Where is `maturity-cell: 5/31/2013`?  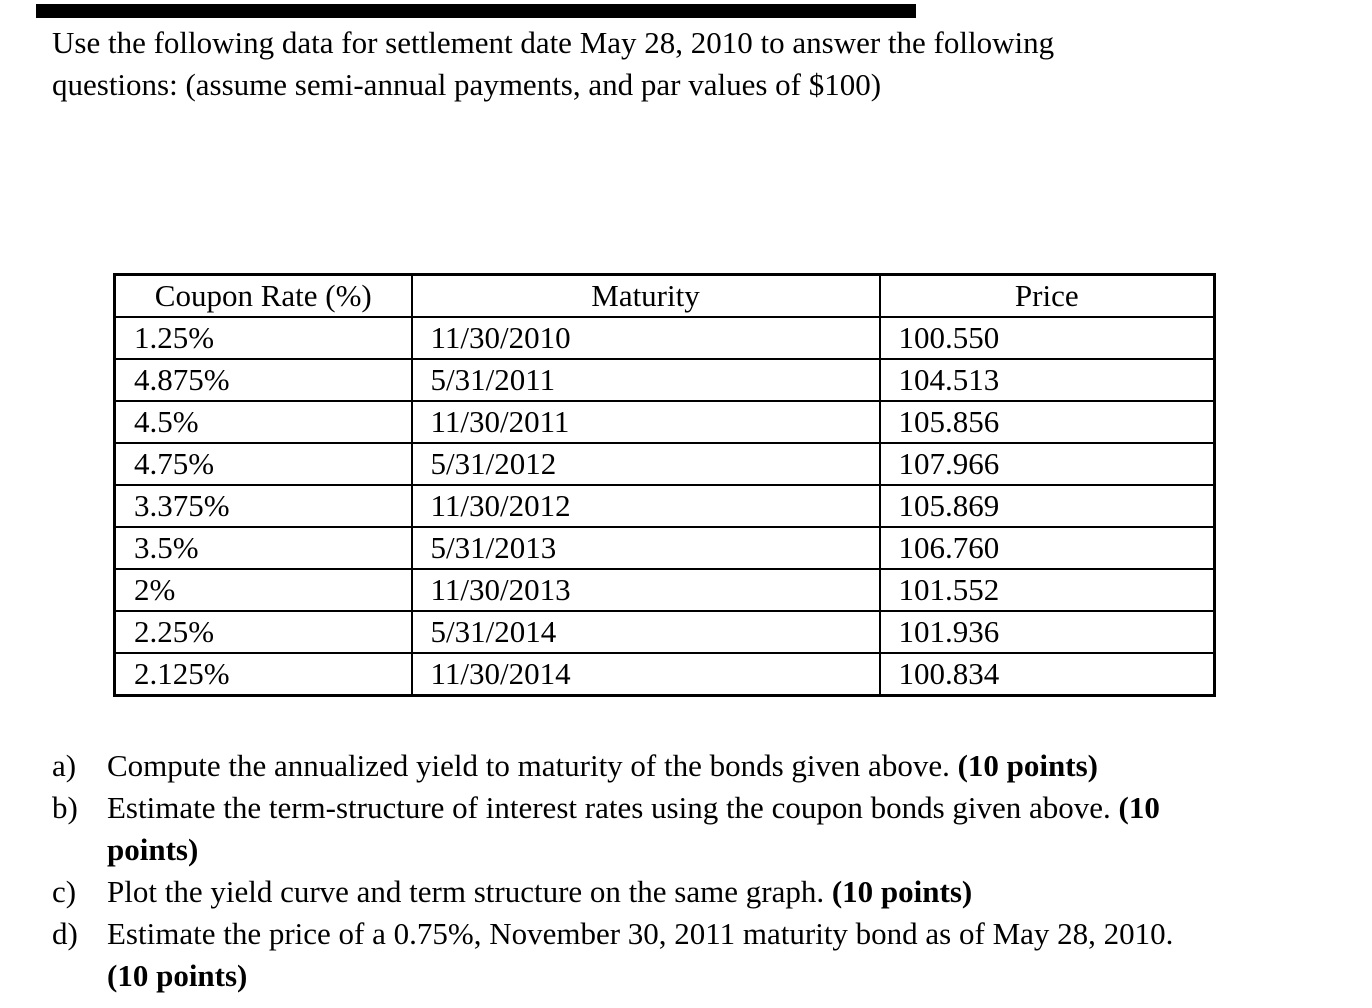
maturity-cell: 5/31/2013 is located at coordinates (645, 548).